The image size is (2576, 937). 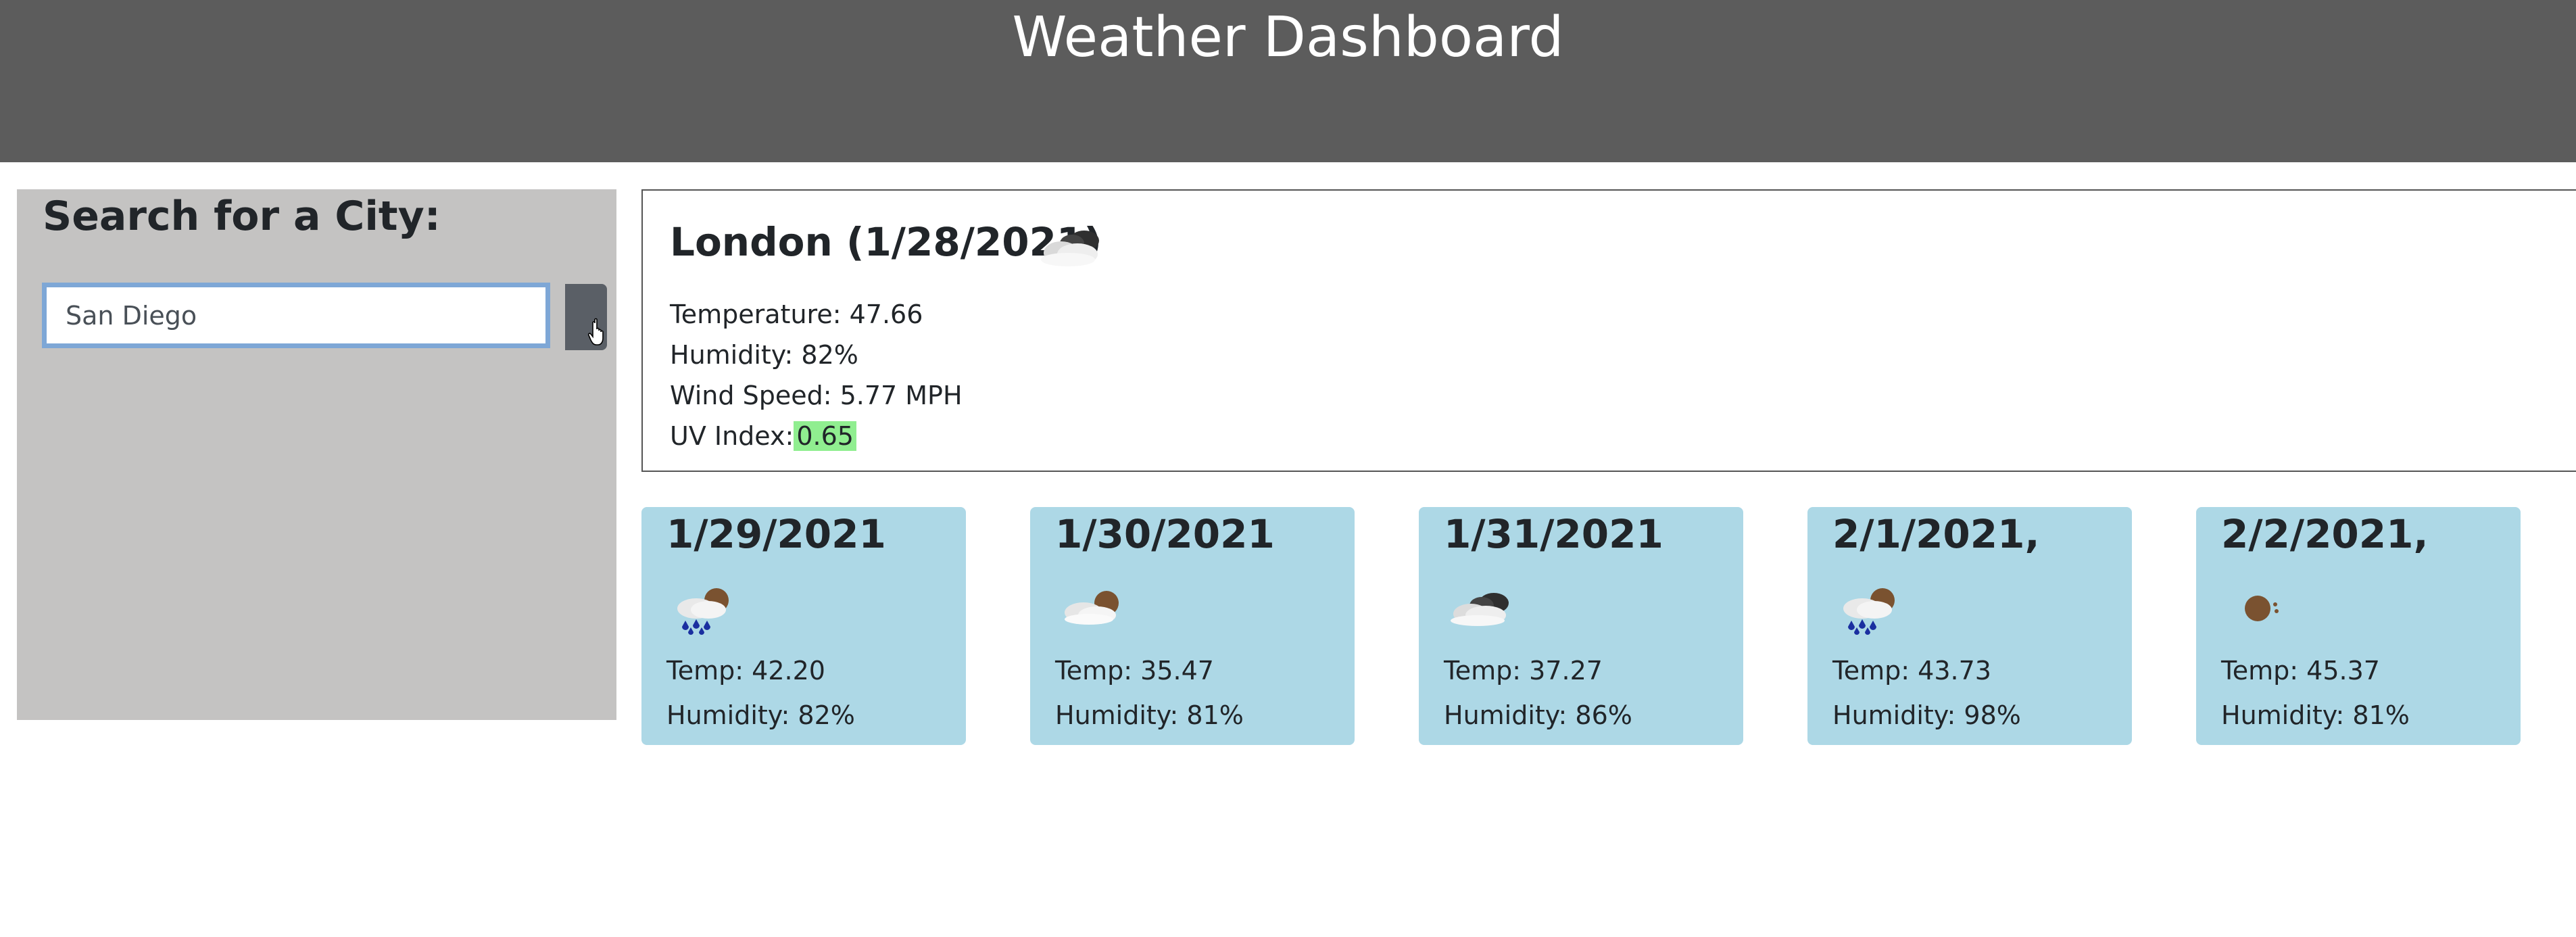 I want to click on forecast-card: 1/31/2021 Temp: 37.27 Humidity: 86%, so click(x=1581, y=626).